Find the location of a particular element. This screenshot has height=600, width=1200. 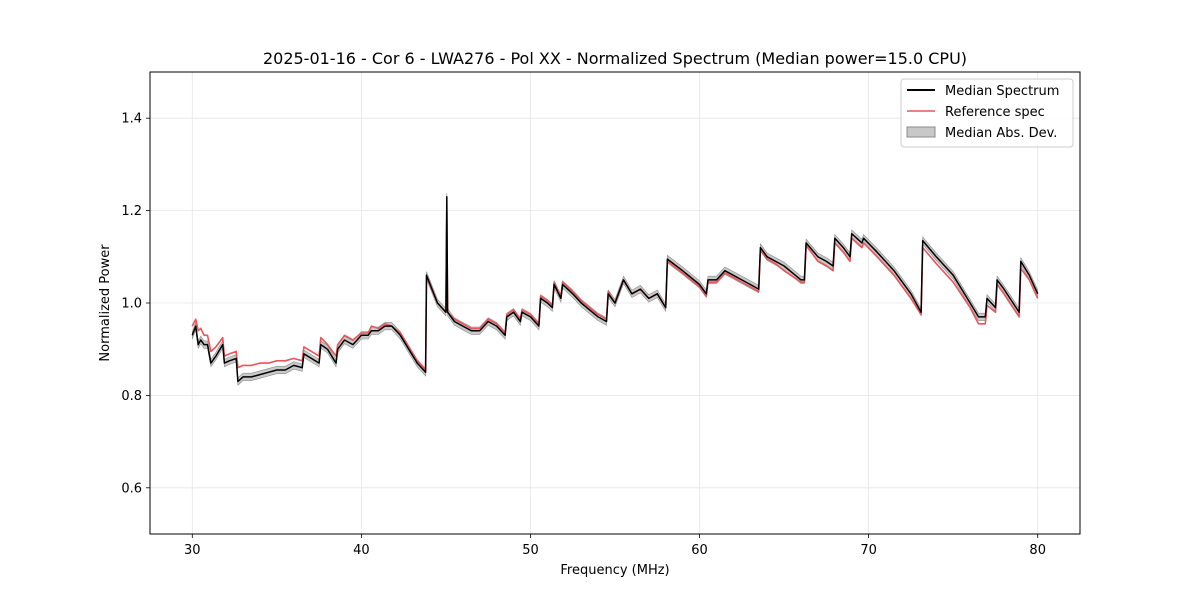

y-tick-label: 0.6 is located at coordinates (131, 488).